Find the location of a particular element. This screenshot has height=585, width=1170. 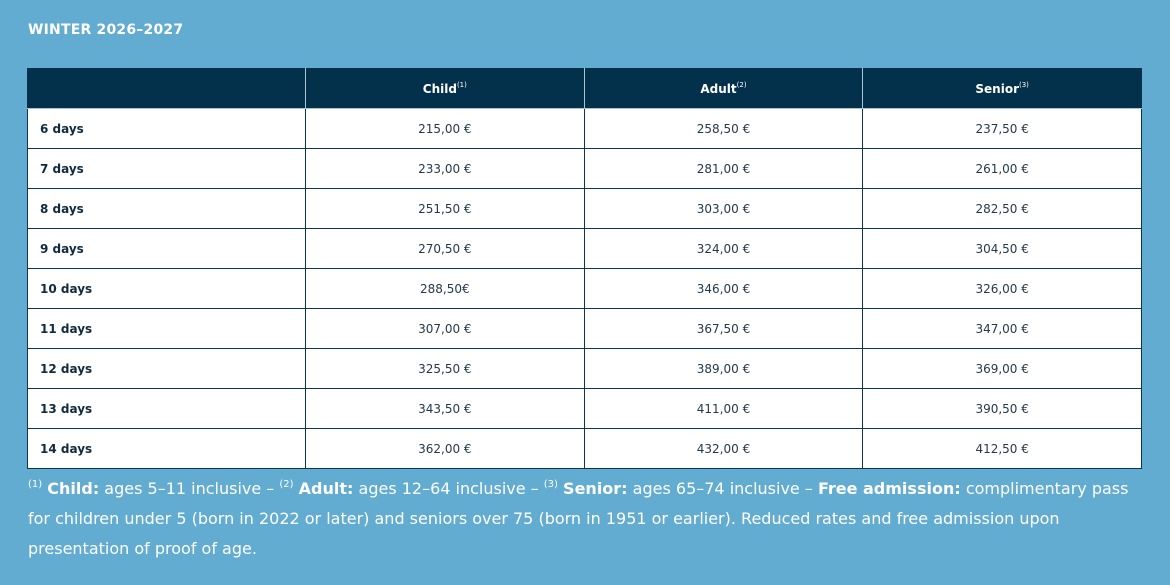

footnote-ref-3: (3) is located at coordinates (1024, 84).